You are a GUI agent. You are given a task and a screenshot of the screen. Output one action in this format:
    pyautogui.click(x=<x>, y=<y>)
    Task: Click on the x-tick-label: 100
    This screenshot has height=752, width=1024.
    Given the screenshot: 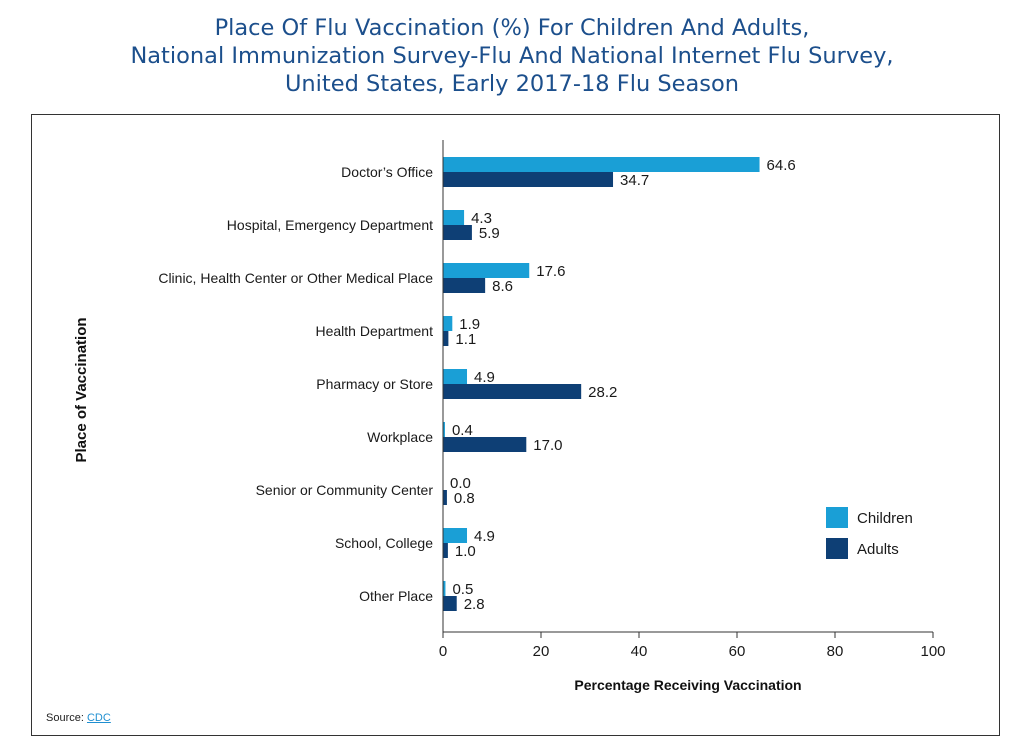 What is the action you would take?
    pyautogui.click(x=932, y=651)
    